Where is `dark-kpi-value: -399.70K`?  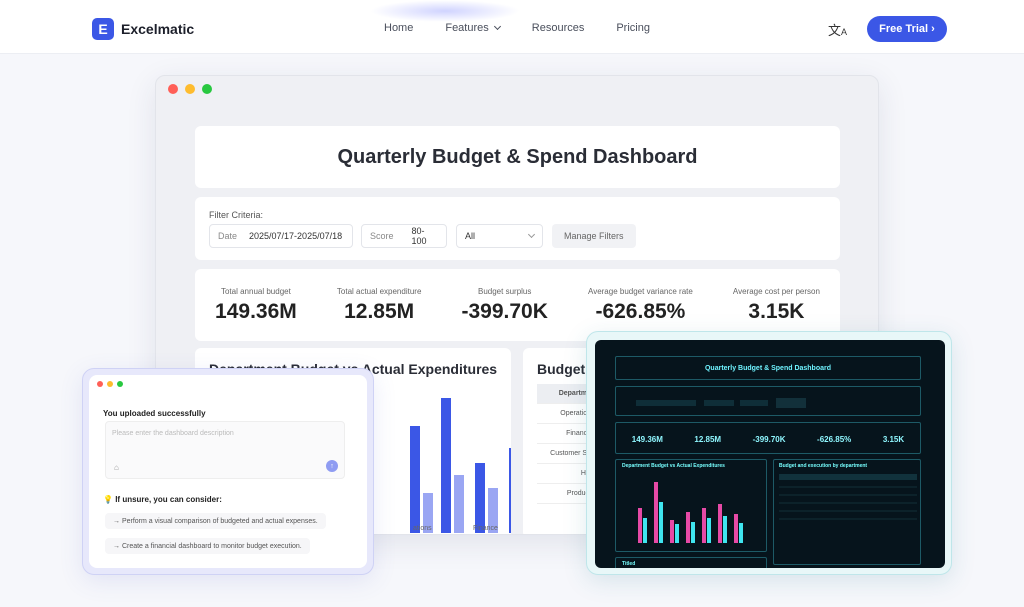
dark-kpi-value: -399.70K is located at coordinates (769, 439).